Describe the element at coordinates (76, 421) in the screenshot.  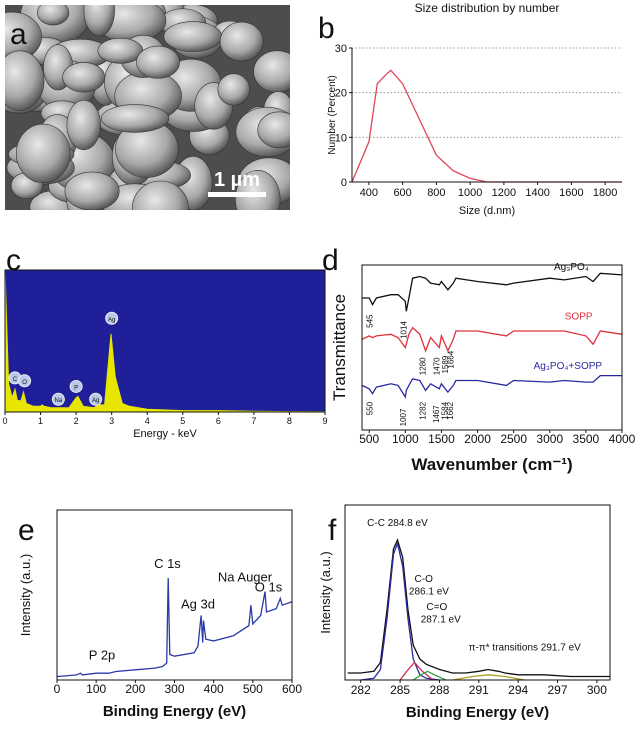
I see `x-tick-label: 2` at that location.